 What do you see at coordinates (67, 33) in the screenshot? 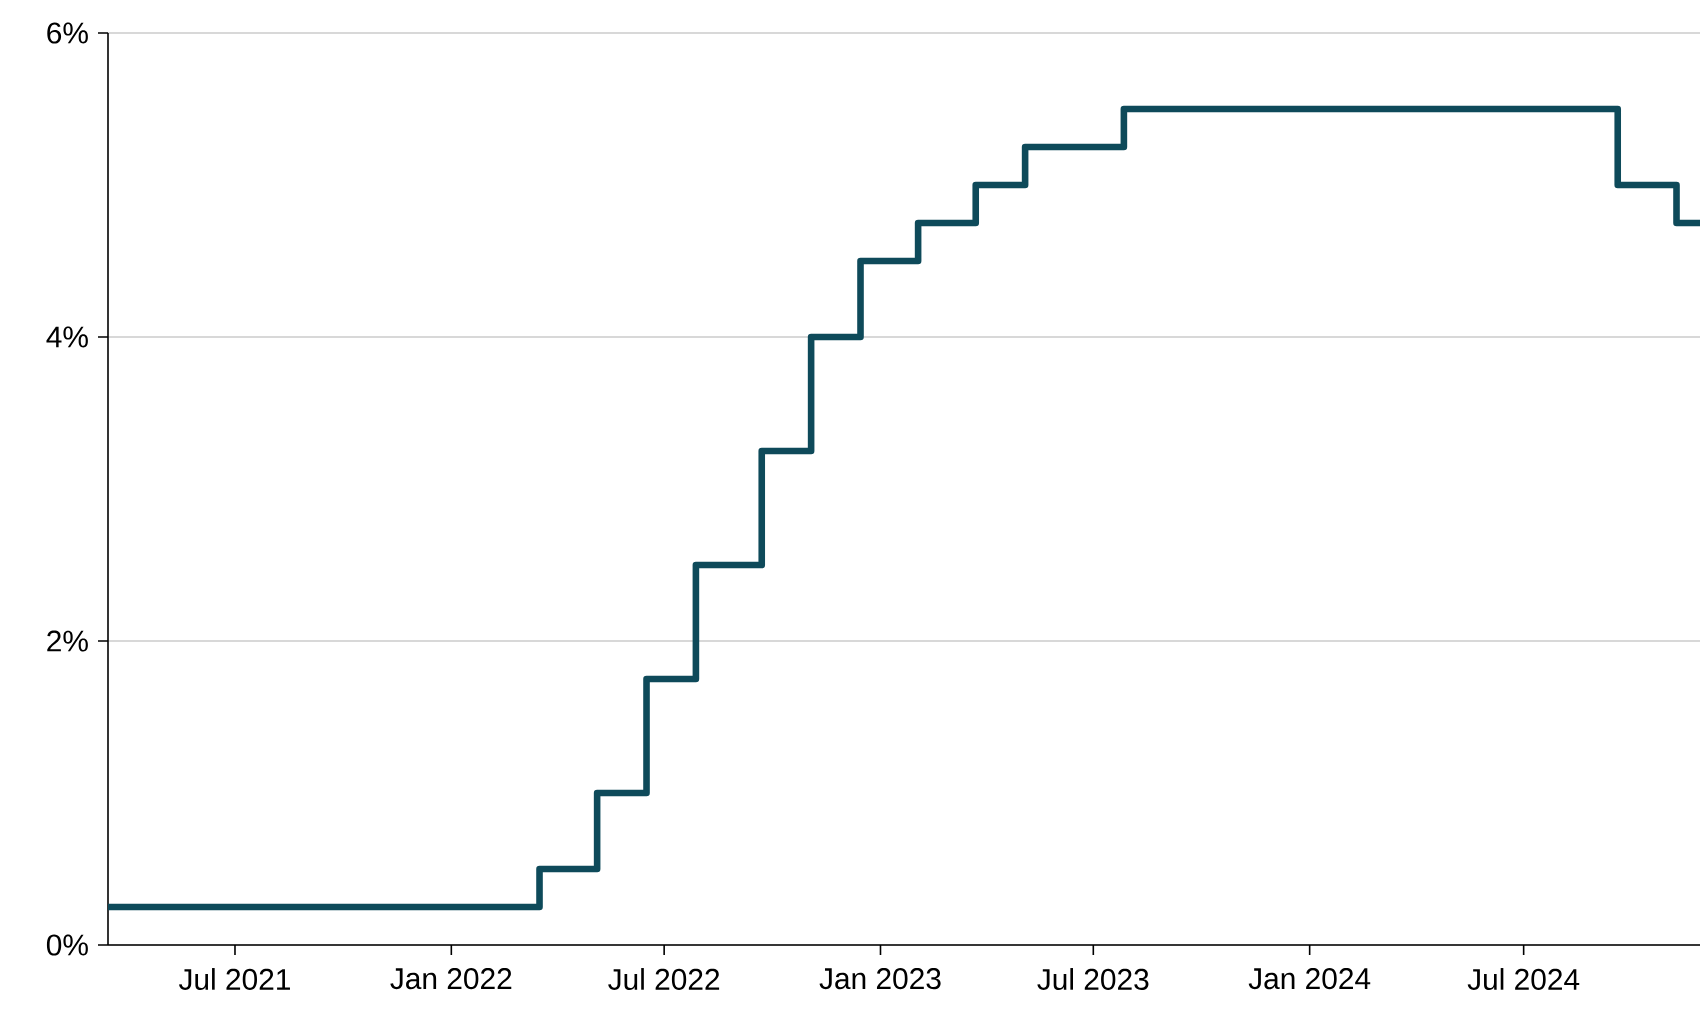
I see `y-tick-label: 6%` at bounding box center [67, 33].